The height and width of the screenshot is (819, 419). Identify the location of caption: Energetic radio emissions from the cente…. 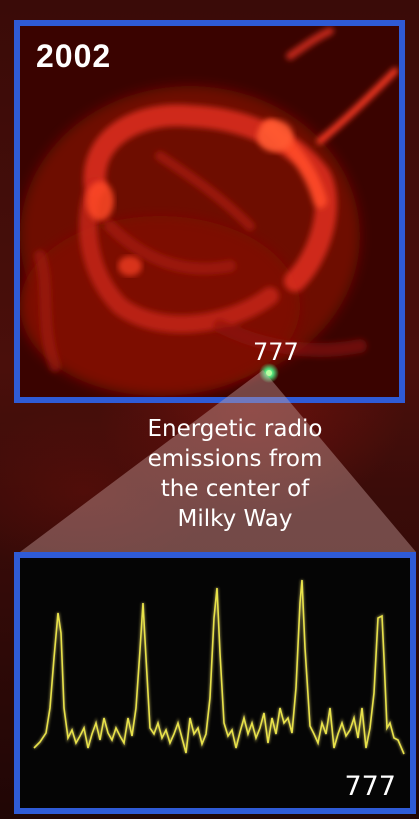
(235, 474).